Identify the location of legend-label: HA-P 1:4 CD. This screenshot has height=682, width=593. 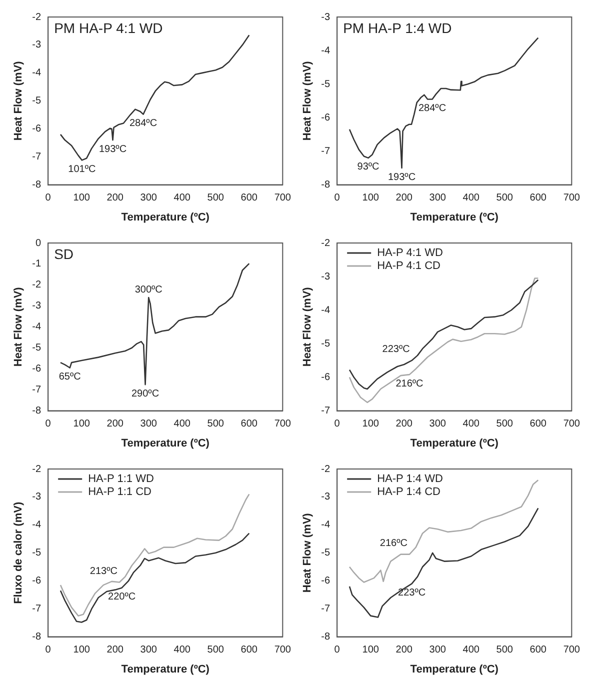
(409, 492).